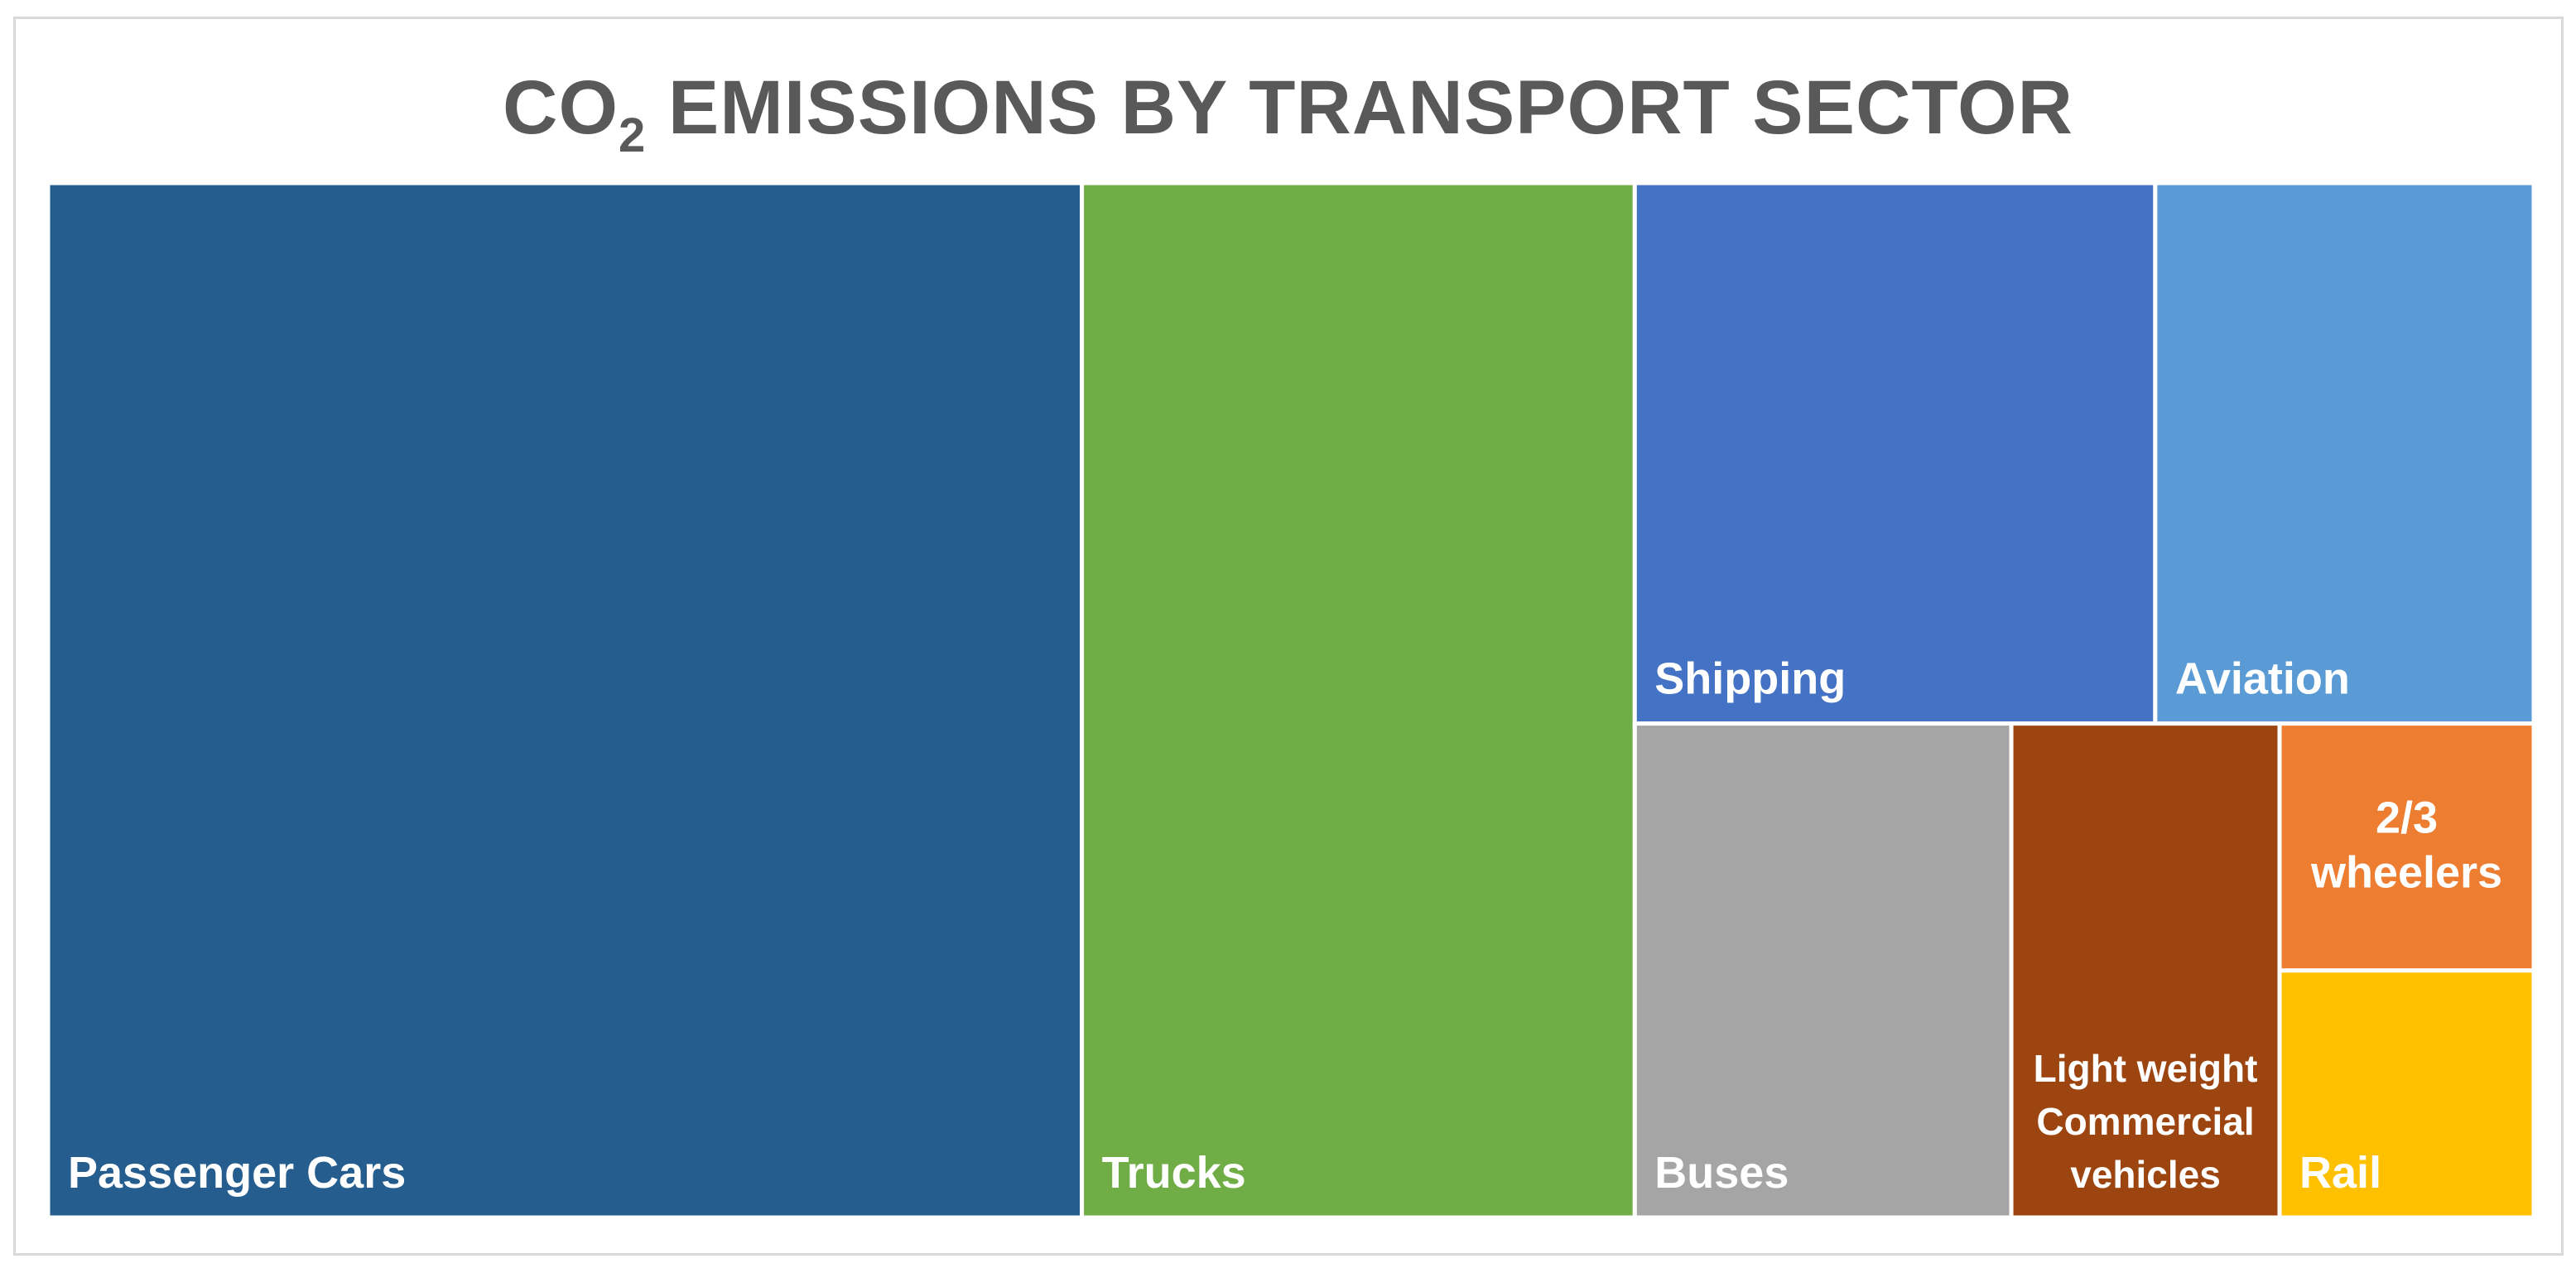  I want to click on treemap-label-light-commercial-vehicles: Light weight Commercial vehicles, so click(2146, 1121).